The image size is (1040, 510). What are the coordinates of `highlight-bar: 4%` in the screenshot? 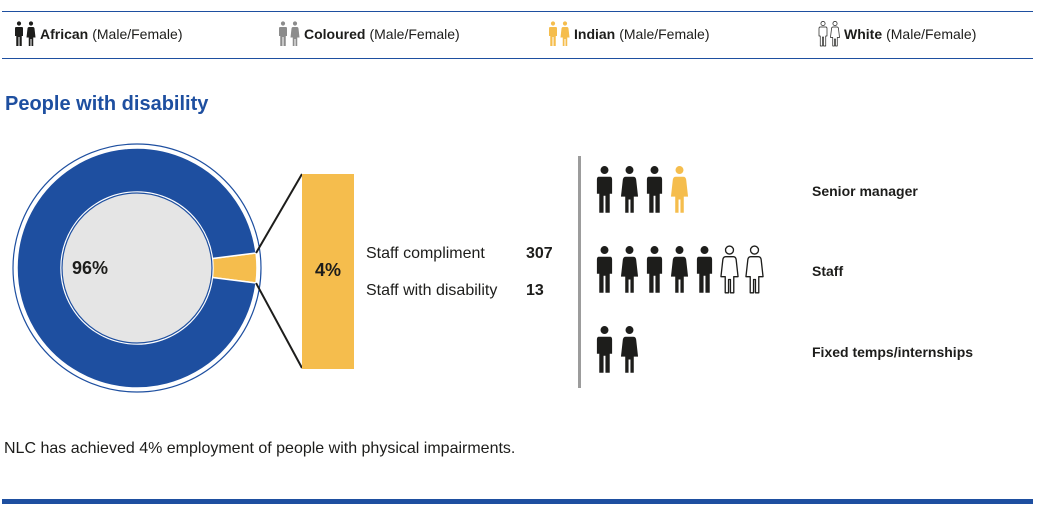 It's located at (328, 271).